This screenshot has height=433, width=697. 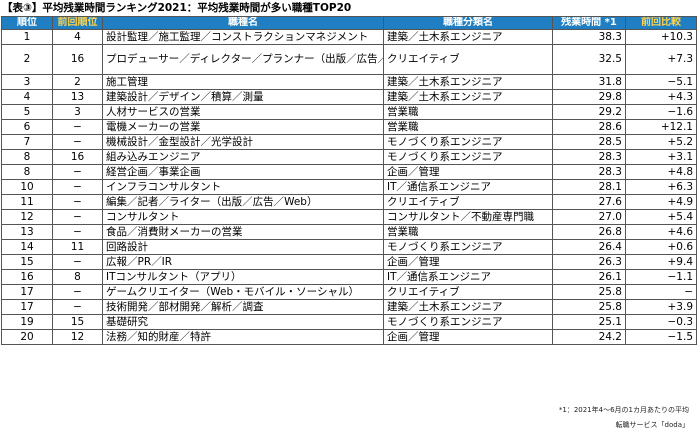 What do you see at coordinates (661, 97) in the screenshot?
I see `cell-diff: +4.3` at bounding box center [661, 97].